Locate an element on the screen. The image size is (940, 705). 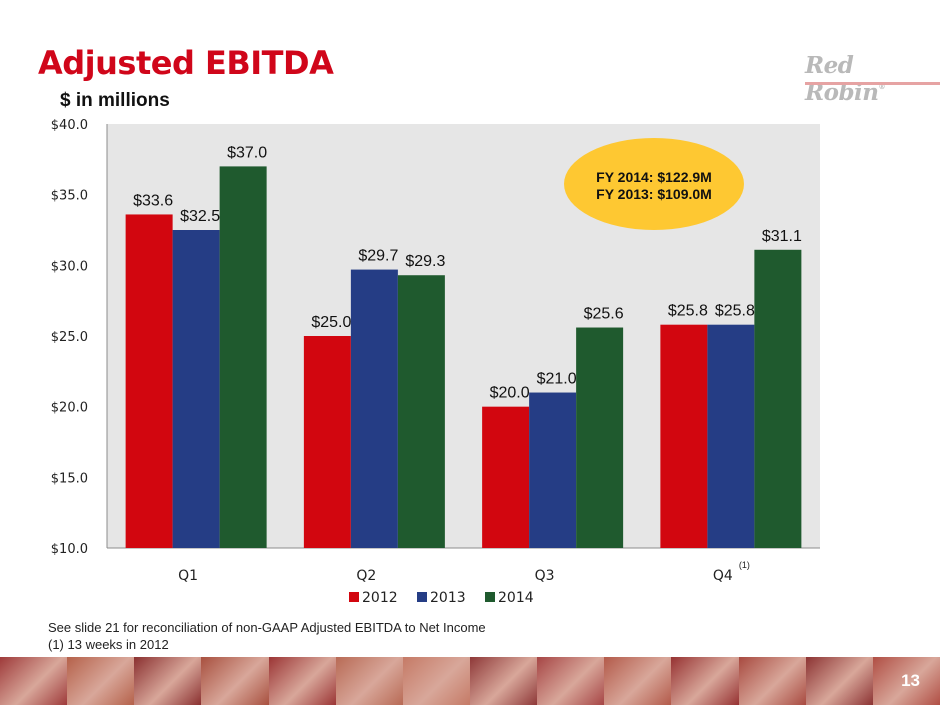
logo-underline is located at coordinates (872, 83).